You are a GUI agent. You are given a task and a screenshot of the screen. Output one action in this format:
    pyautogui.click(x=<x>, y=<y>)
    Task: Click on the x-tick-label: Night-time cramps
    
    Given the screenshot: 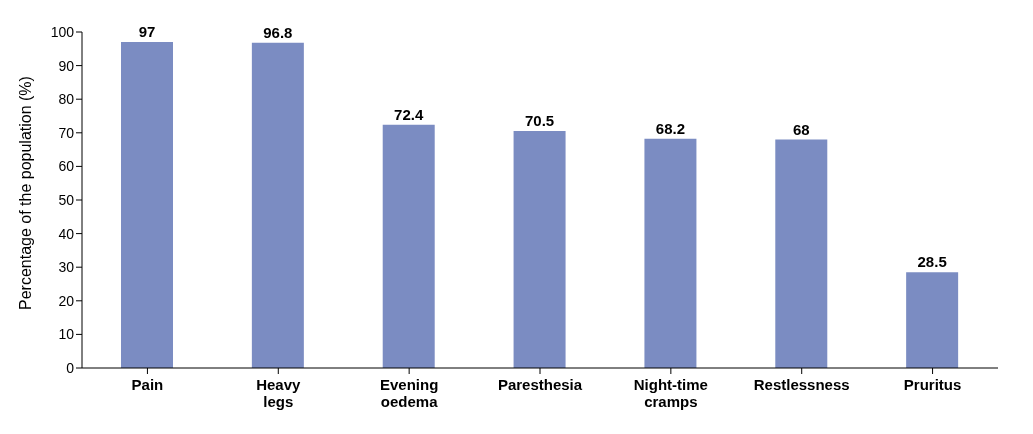 What is the action you would take?
    pyautogui.click(x=670, y=393)
    